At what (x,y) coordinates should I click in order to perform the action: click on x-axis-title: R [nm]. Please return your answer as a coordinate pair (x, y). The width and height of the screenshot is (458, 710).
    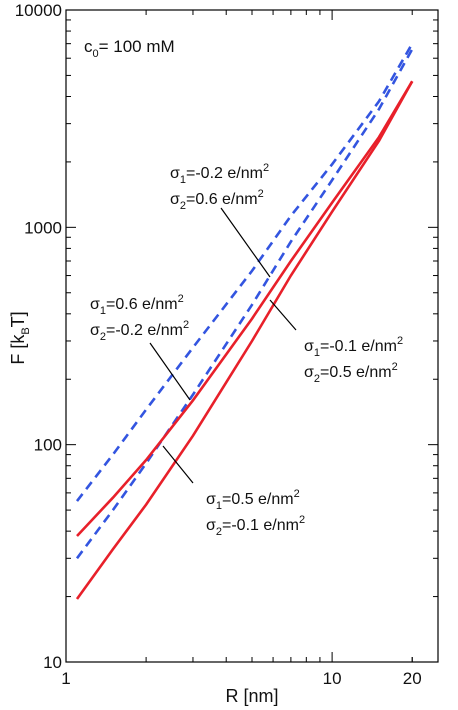
    Looking at the image, I should click on (251, 696).